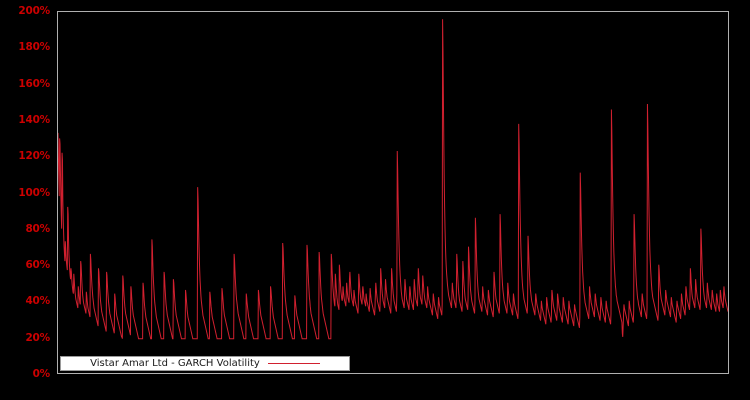 The image size is (750, 400). What do you see at coordinates (37, 228) in the screenshot?
I see `y-tick-label: 80%` at bounding box center [37, 228].